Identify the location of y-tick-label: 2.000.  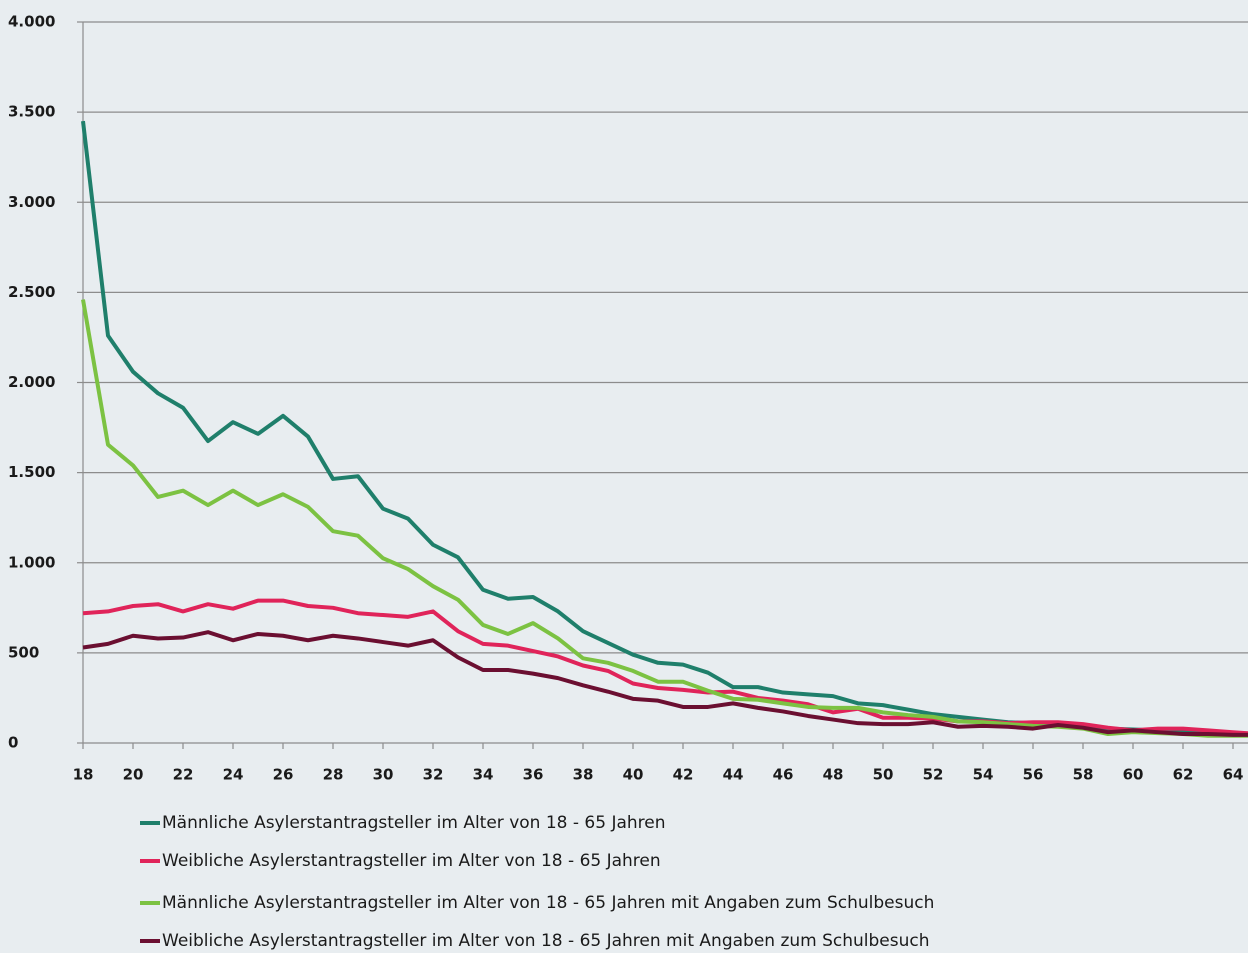
(31, 382).